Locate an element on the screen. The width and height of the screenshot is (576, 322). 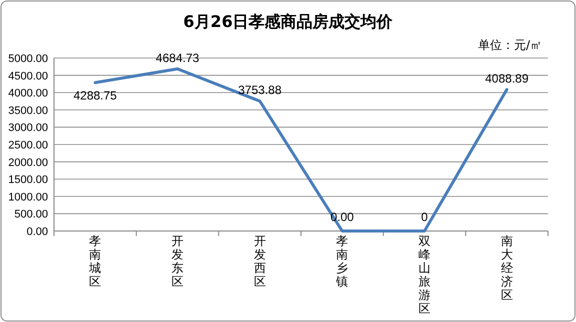
x-tick-label: 双峰山旅游区 is located at coordinates (424, 275).